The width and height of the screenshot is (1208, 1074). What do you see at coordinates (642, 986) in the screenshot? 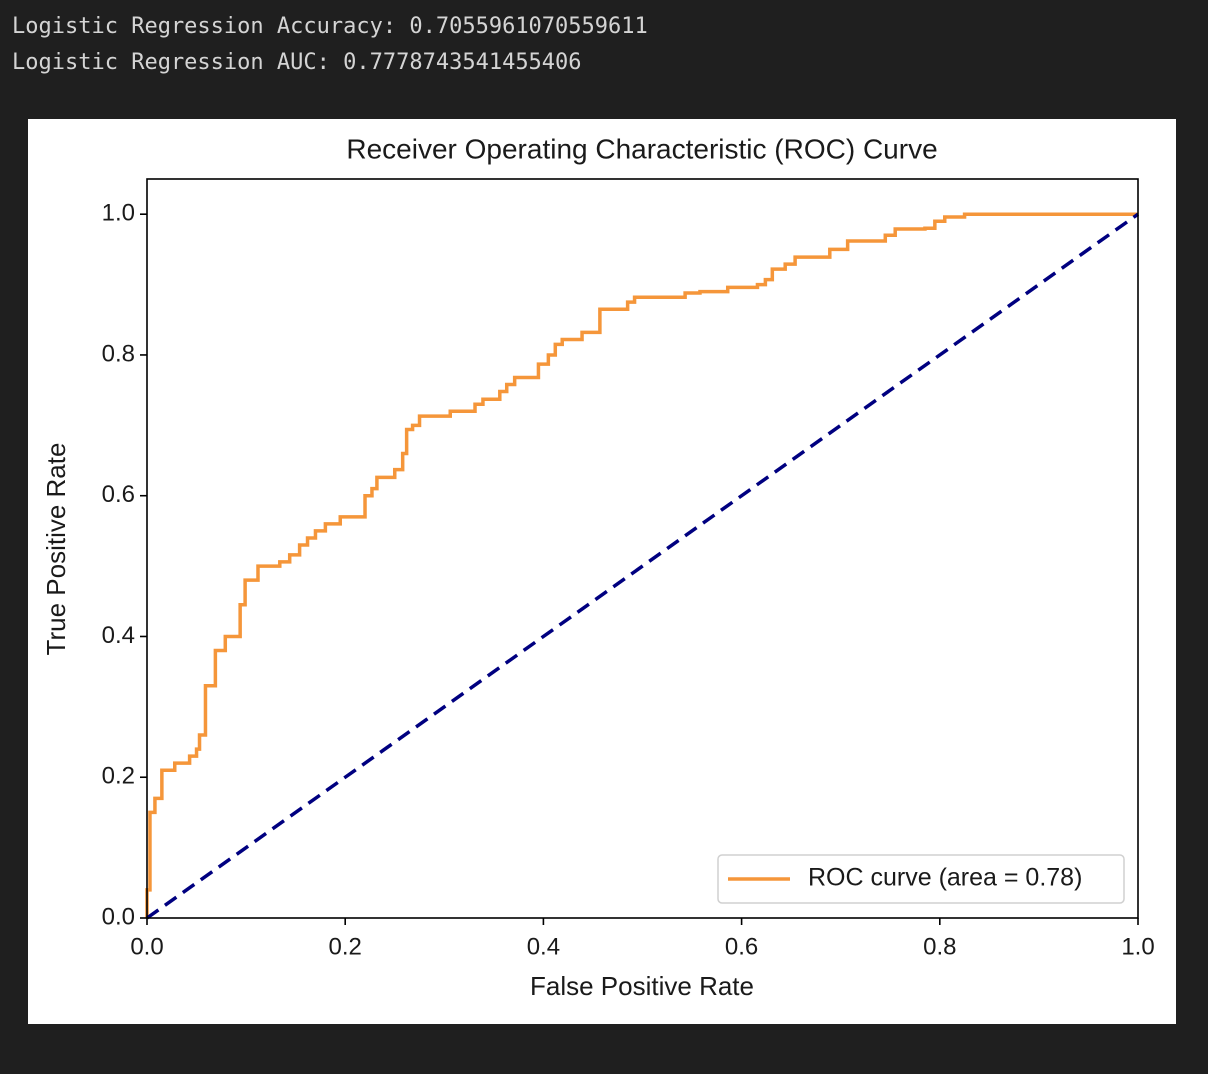
I see `x-axis-label: False Positive Rate` at bounding box center [642, 986].